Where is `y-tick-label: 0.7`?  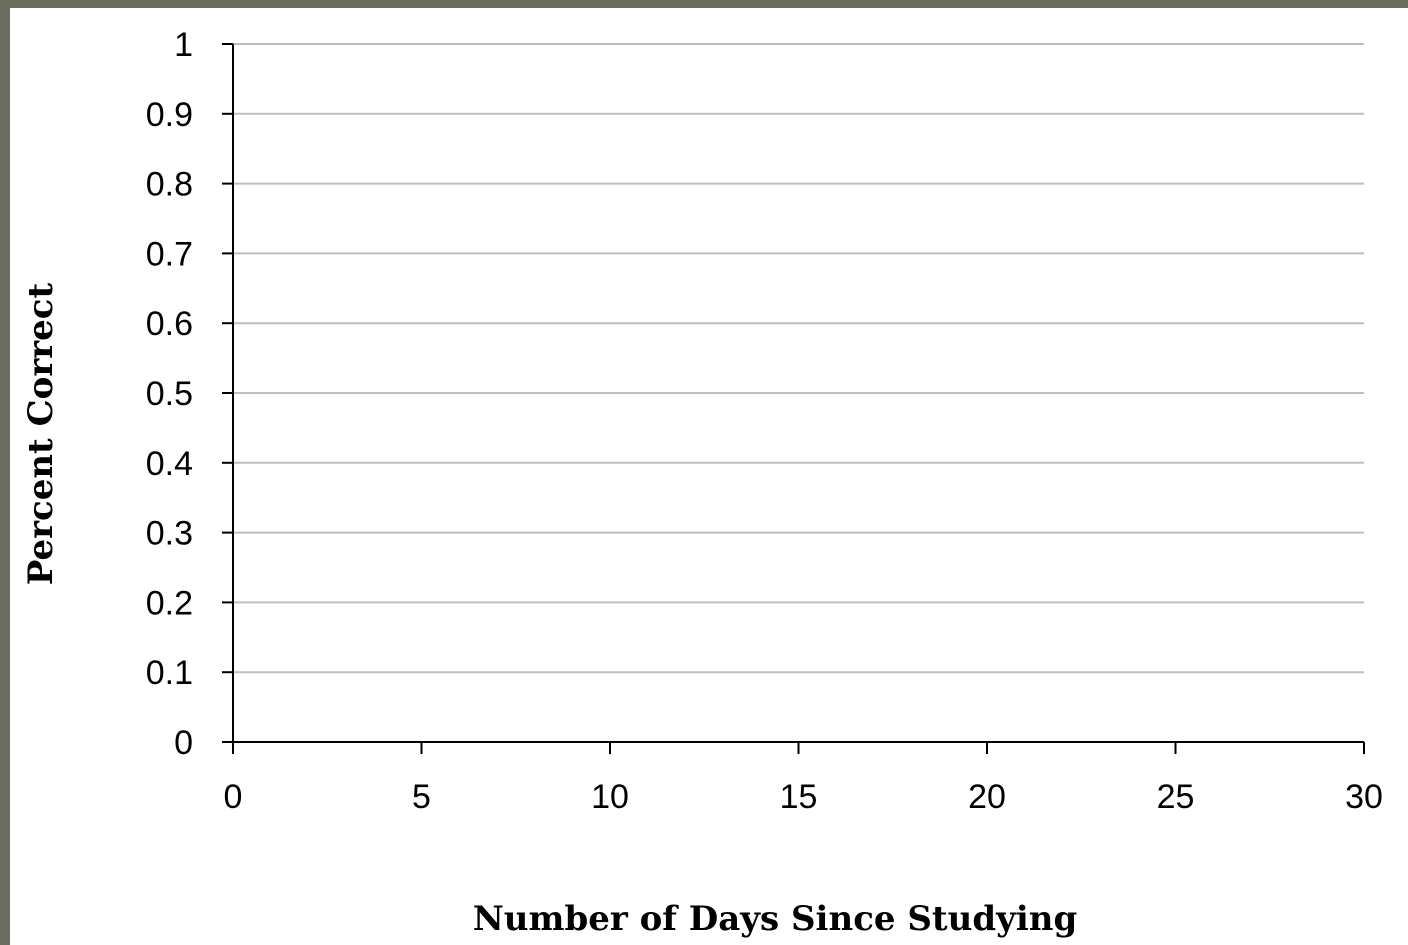
y-tick-label: 0.7 is located at coordinates (169, 254).